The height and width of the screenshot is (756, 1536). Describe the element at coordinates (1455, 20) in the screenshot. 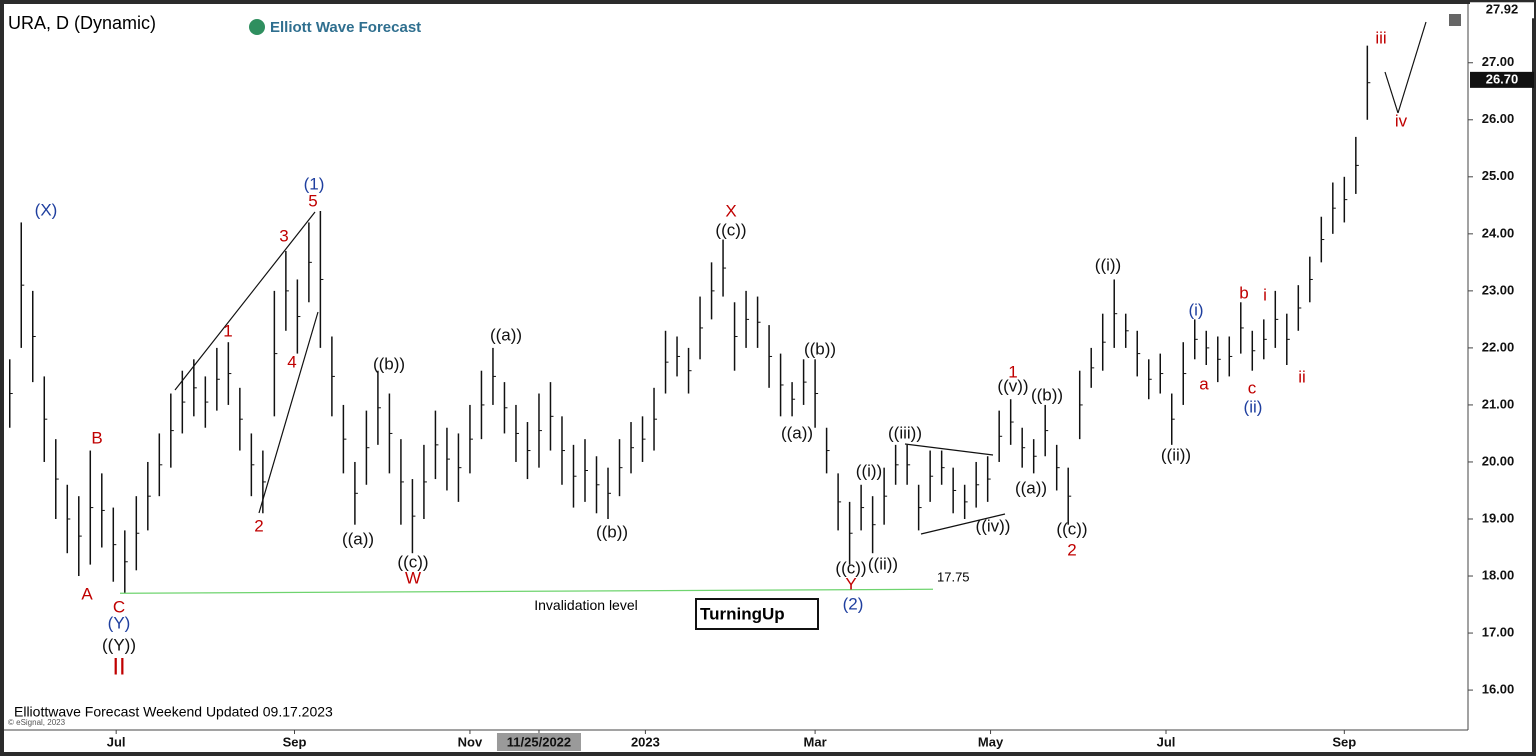

I see `settings-icon` at that location.